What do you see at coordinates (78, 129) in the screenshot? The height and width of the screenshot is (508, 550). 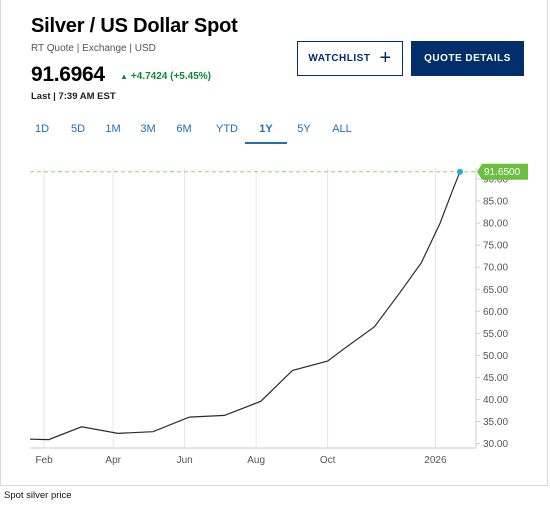 I see `tab-5d: 5D` at bounding box center [78, 129].